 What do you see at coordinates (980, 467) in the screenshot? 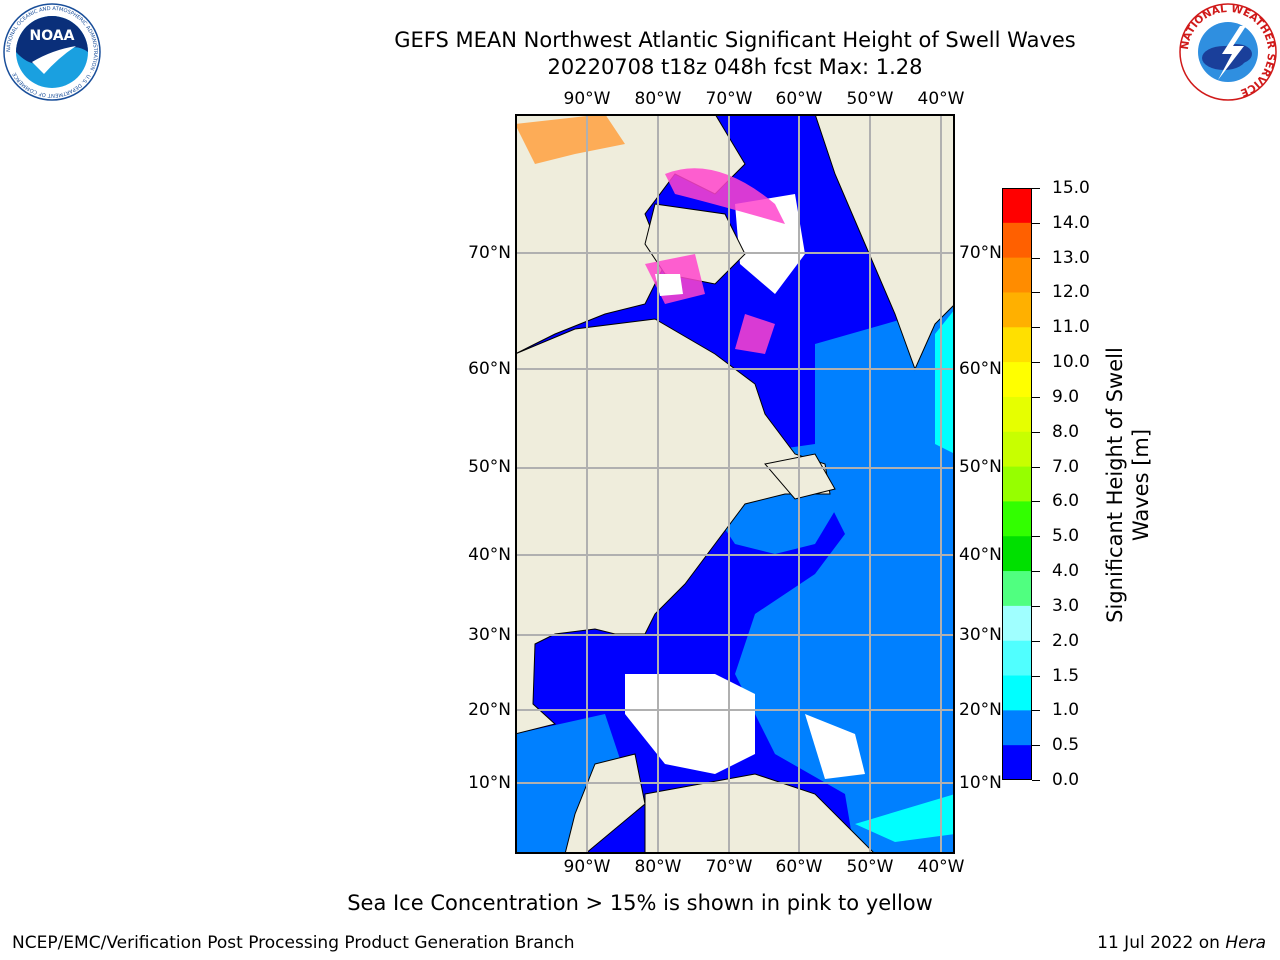
I see `lat-label-right: 50°N` at bounding box center [980, 467].